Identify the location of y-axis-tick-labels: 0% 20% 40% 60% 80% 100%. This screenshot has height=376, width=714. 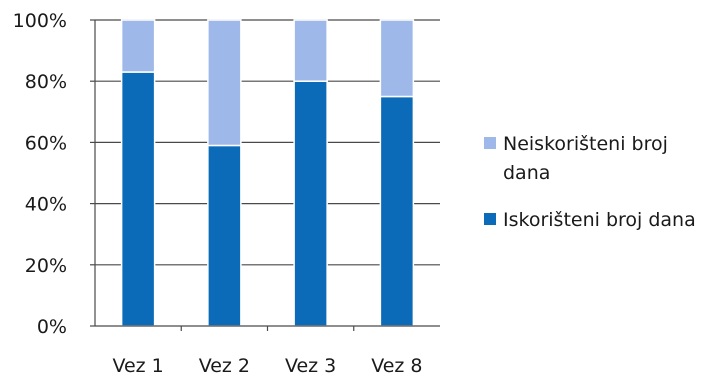
(40, 174).